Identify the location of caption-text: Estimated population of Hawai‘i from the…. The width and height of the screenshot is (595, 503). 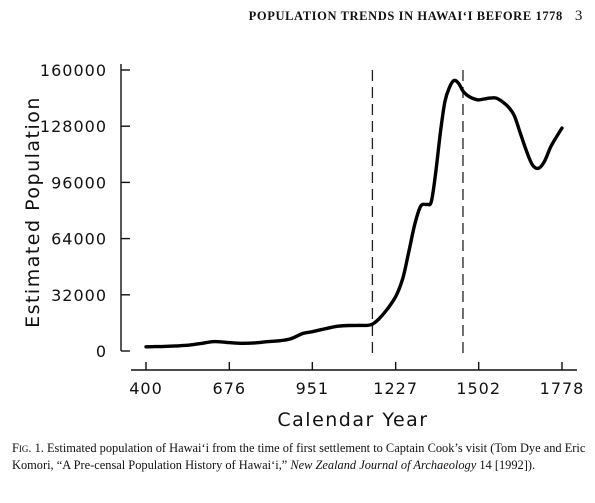
(299, 456).